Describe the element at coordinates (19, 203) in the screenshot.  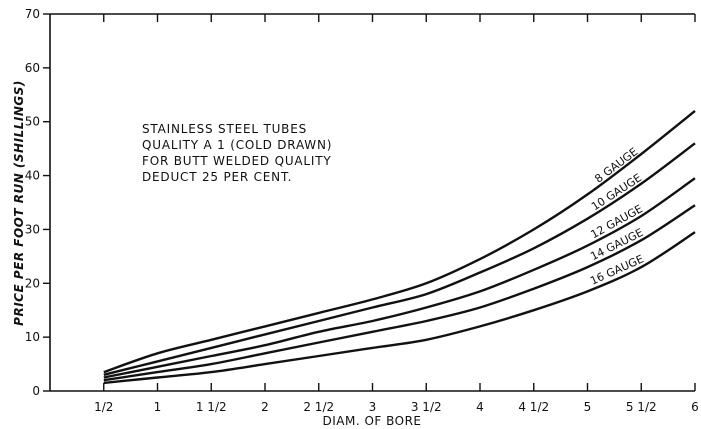
I see `y-axis-label: PRICE PER FOOT RUN (SHILLINGS)` at that location.